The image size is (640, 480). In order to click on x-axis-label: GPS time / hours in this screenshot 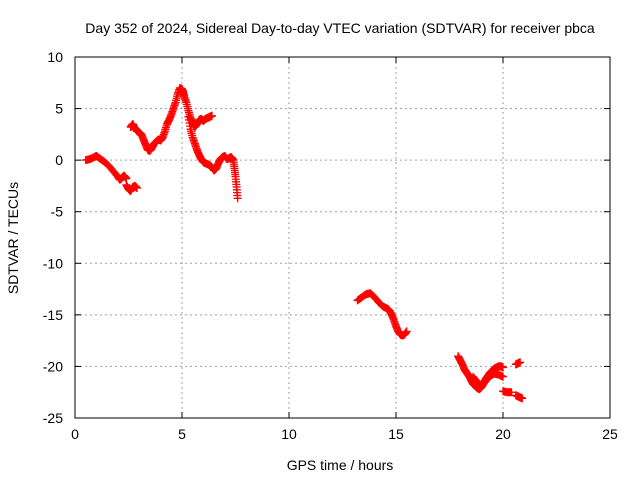, I will do `click(340, 465)`.